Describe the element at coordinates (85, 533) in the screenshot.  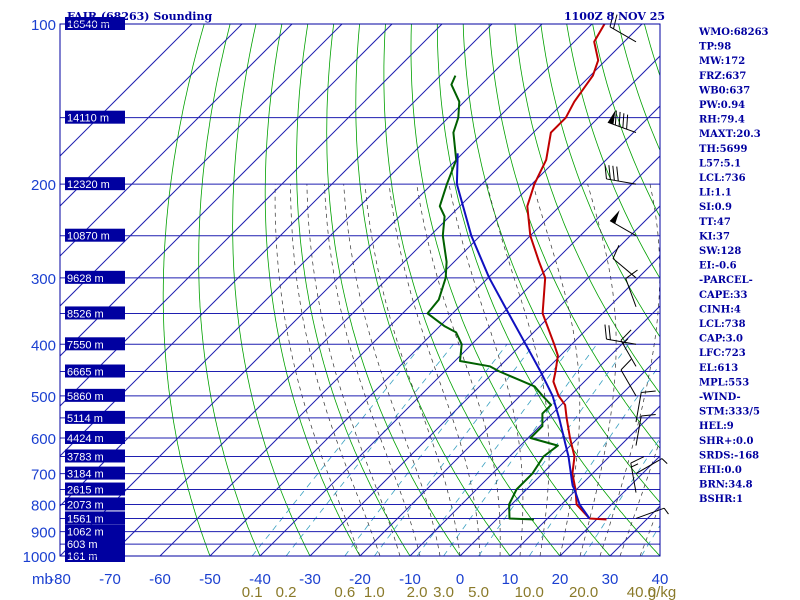
I see `height-label-text: 1062 m` at that location.